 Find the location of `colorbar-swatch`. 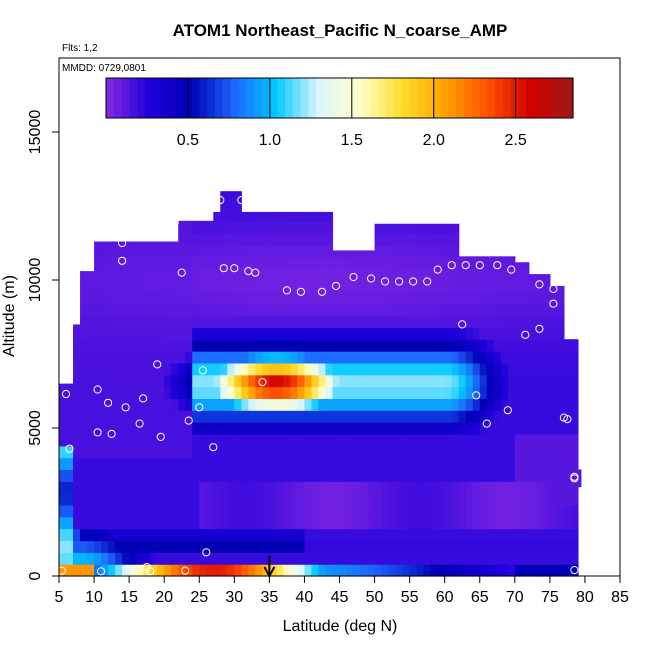

colorbar-swatch is located at coordinates (406, 98).